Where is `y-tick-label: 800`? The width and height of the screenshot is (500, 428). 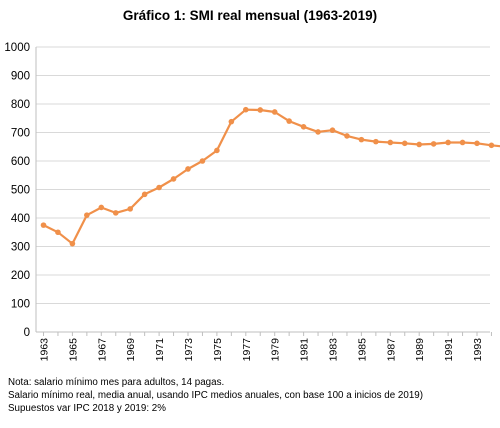
y-tick-label: 800 is located at coordinates (20, 105).